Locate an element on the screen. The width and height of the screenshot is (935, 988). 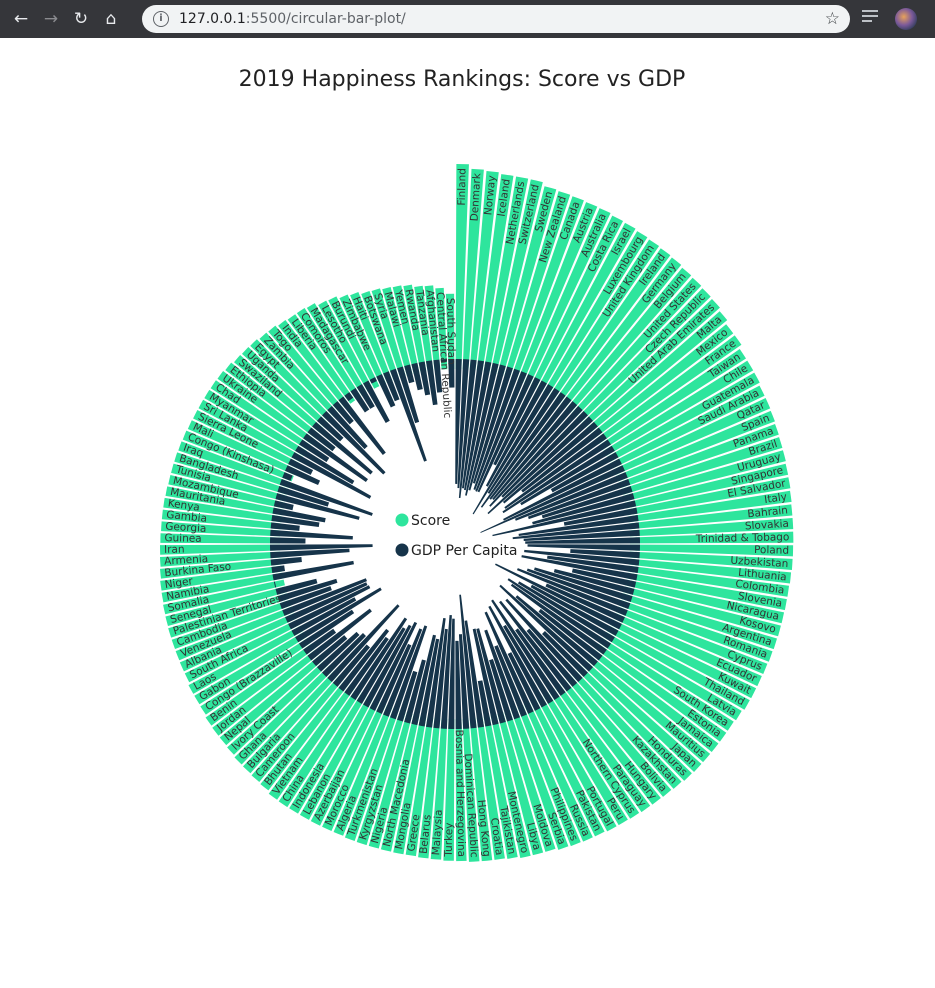
profile-avatar is located at coordinates (906, 19).